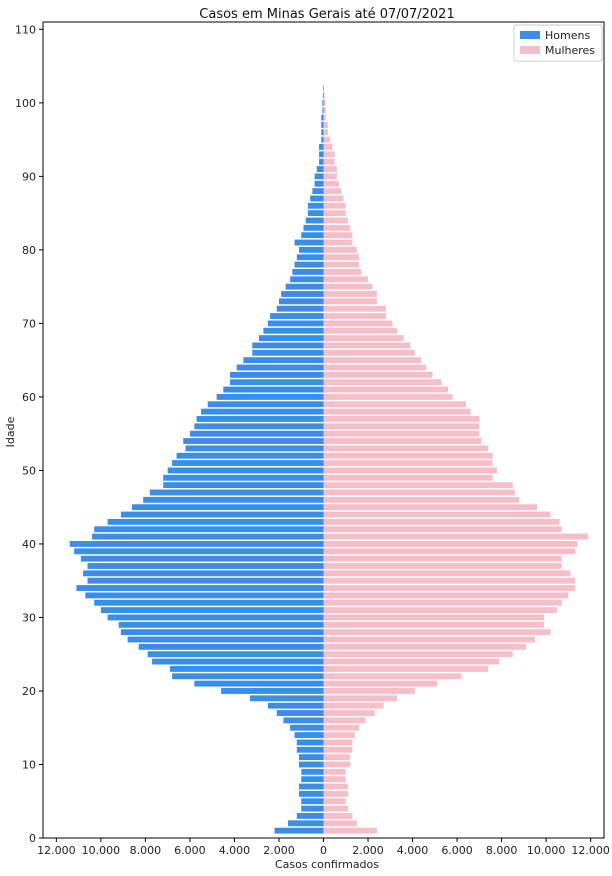 Image resolution: width=612 pixels, height=876 pixels. Describe the element at coordinates (29, 617) in the screenshot. I see `y-tick-label: 30` at that location.